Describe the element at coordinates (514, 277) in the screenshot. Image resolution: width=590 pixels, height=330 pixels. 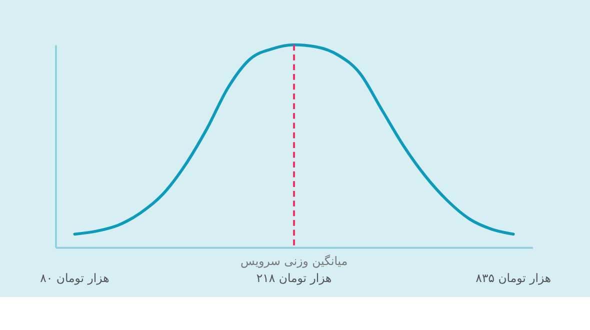
I see `x-tick-label: ۸۳۵ هزار تومان` at that location.